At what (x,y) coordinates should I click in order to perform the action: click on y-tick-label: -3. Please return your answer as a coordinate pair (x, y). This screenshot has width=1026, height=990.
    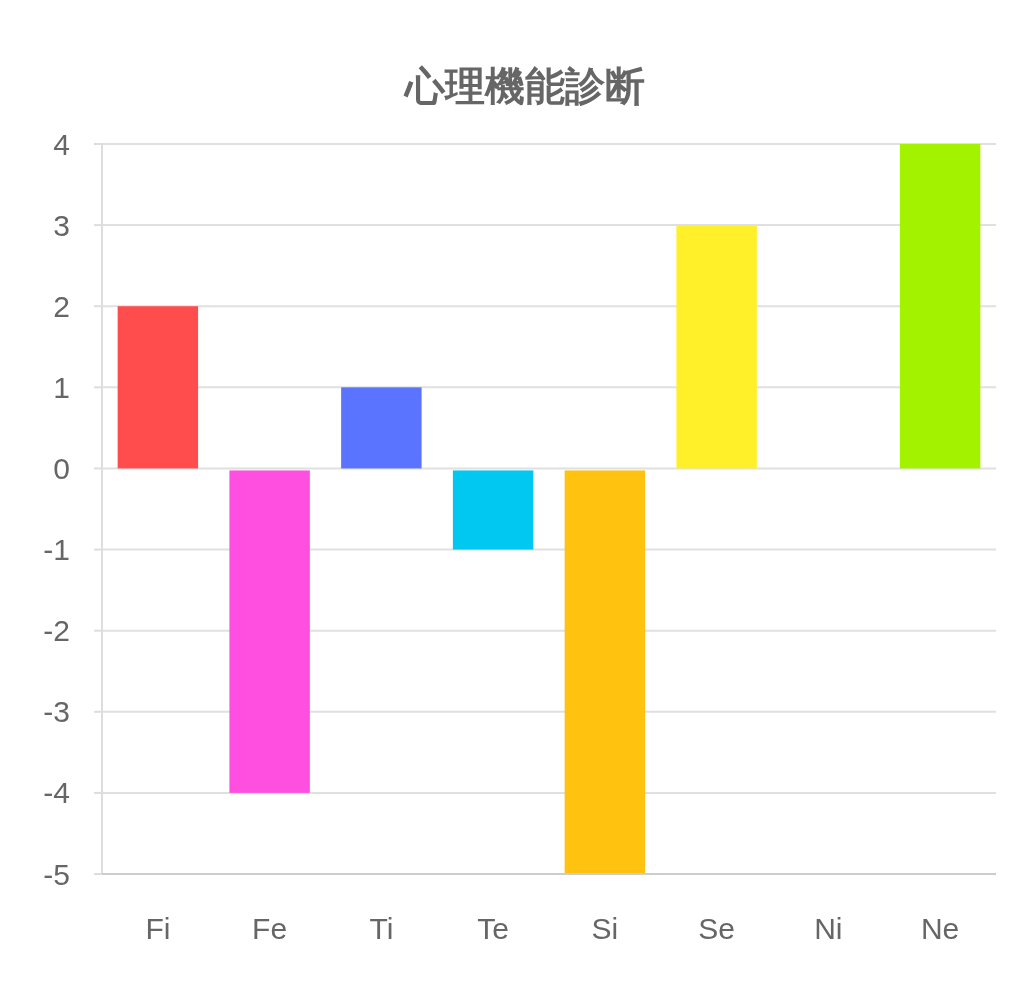
    Looking at the image, I should click on (56, 712).